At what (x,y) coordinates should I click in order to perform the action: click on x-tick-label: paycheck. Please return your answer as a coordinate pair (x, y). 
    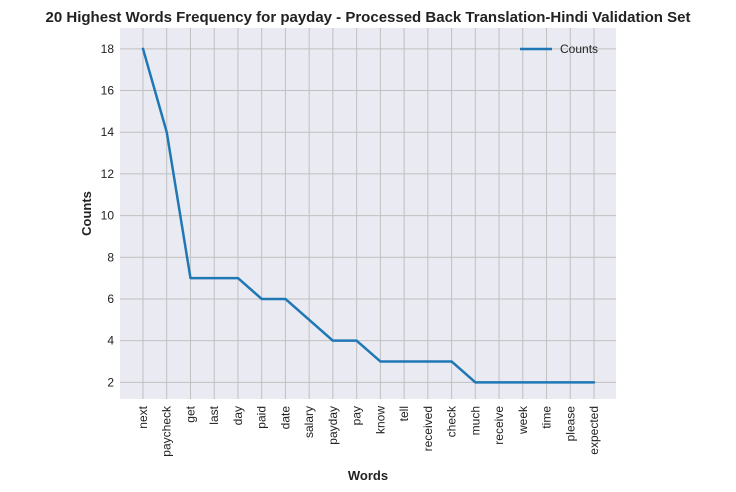
    Looking at the image, I should click on (167, 431).